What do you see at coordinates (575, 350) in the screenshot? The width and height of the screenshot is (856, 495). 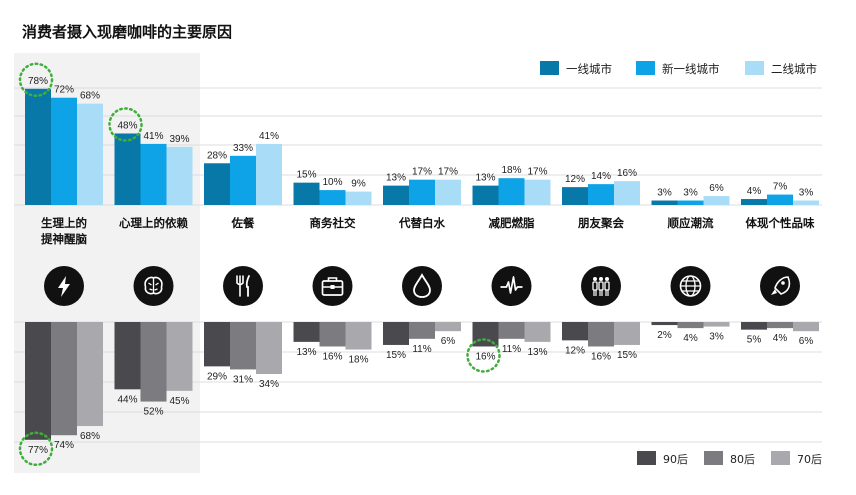 I see `data-label-bottom: 12%` at bounding box center [575, 350].